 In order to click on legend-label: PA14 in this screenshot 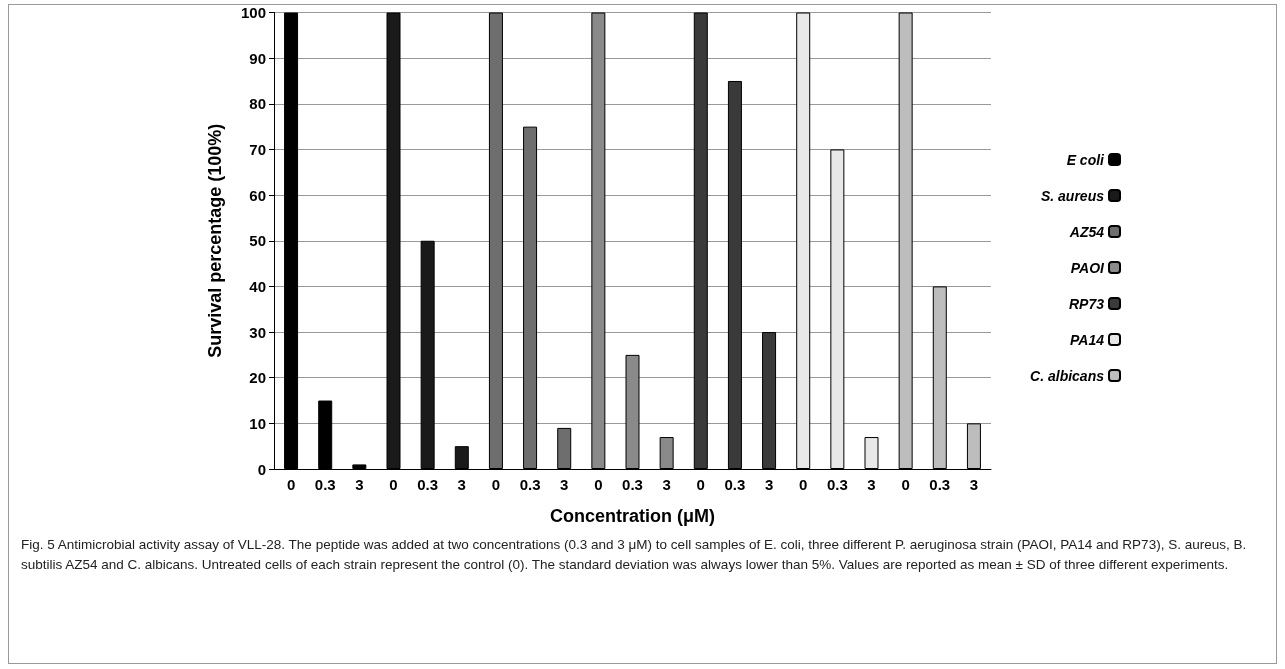, I will do `click(1087, 339)`.